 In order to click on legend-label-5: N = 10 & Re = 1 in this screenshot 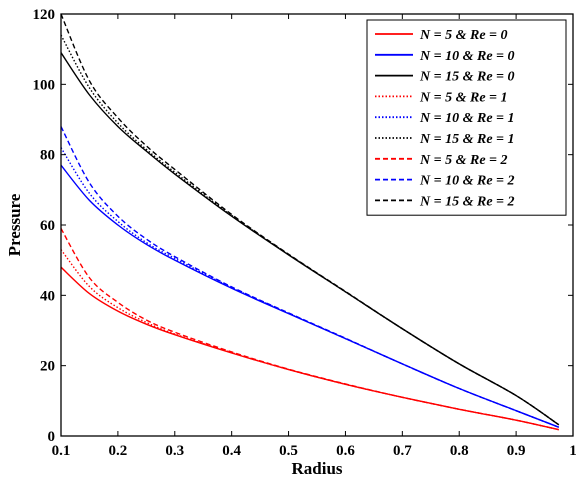, I will do `click(467, 118)`.